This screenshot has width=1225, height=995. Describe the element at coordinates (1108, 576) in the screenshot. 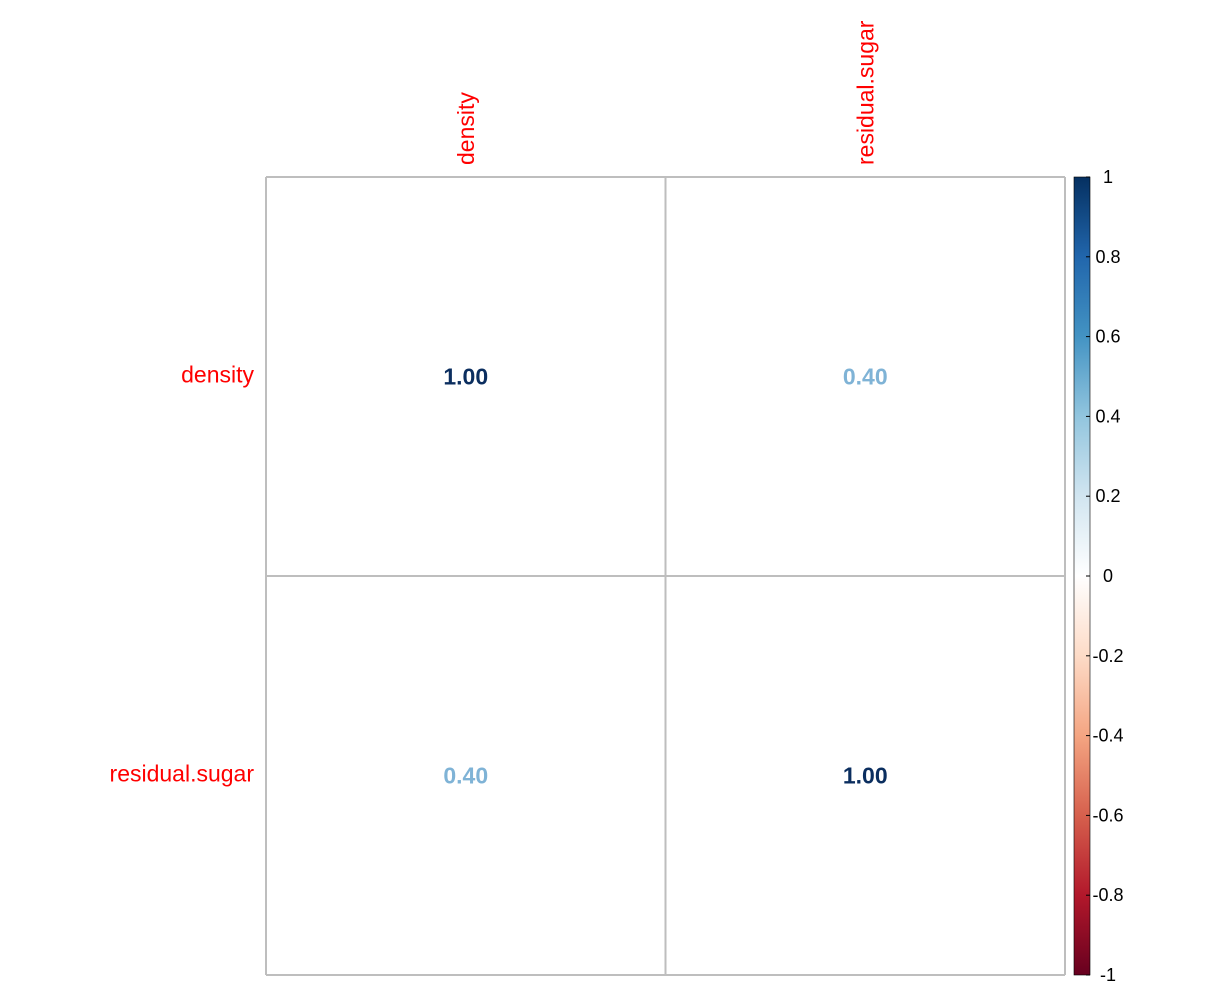

I see `colorbar-tick-label: 0` at that location.